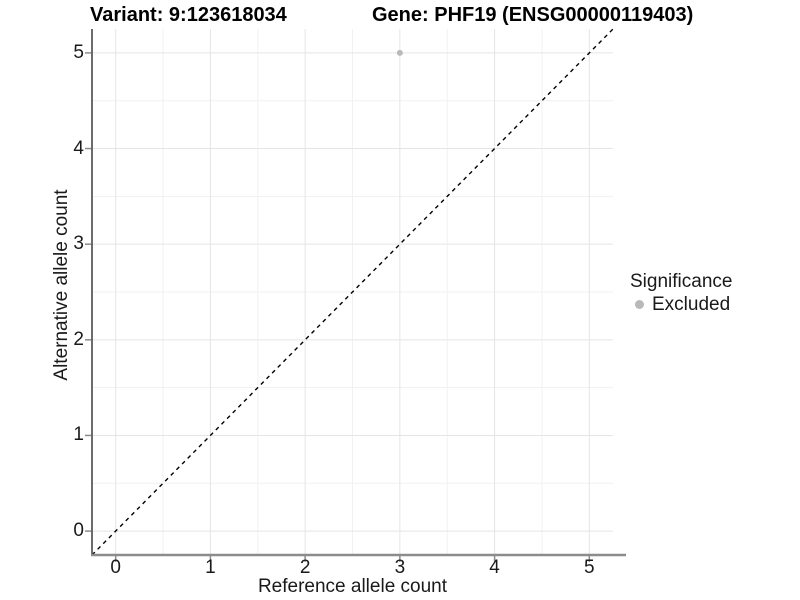 The height and width of the screenshot is (600, 800). What do you see at coordinates (78, 435) in the screenshot?
I see `y-tick-label: 1` at bounding box center [78, 435].